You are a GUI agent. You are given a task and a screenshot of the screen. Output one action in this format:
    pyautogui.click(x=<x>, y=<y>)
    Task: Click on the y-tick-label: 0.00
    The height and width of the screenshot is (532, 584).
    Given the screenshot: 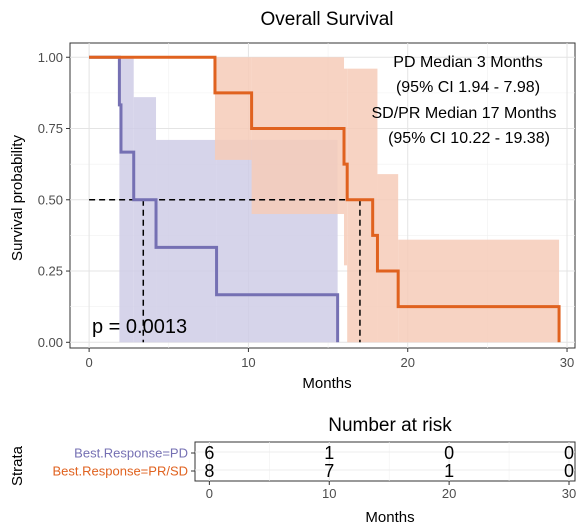 What is the action you would take?
    pyautogui.click(x=50, y=342)
    